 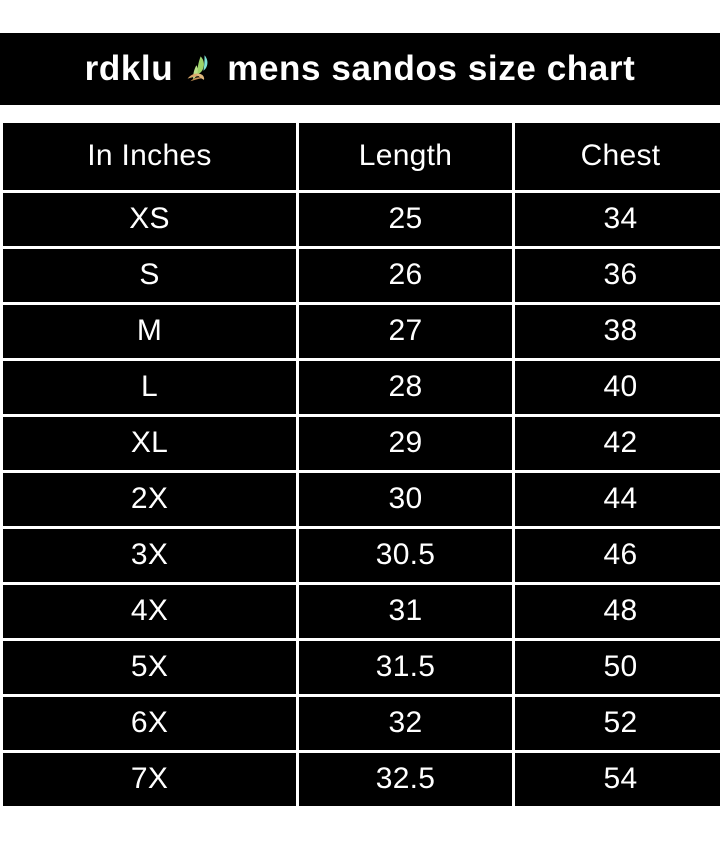 I want to click on size-value: XS, so click(x=149, y=218).